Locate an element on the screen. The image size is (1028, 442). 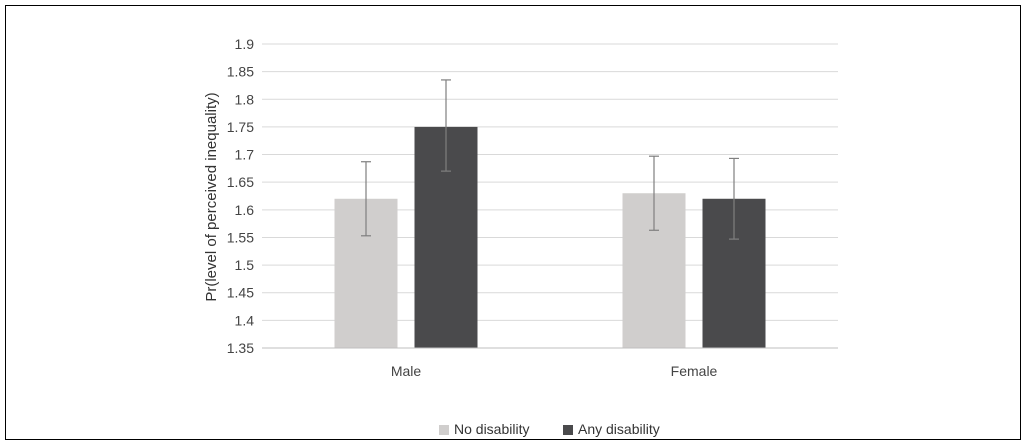
x-axis-category-labels: Male Female is located at coordinates (554, 371).